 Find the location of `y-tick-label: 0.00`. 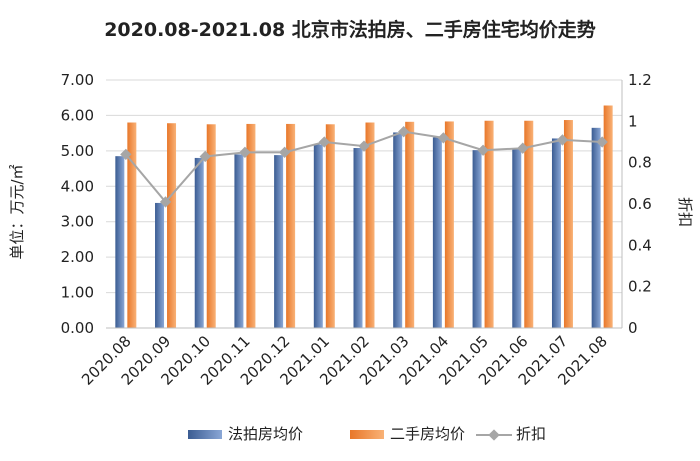

y-tick-label: 0.00 is located at coordinates (77, 328).